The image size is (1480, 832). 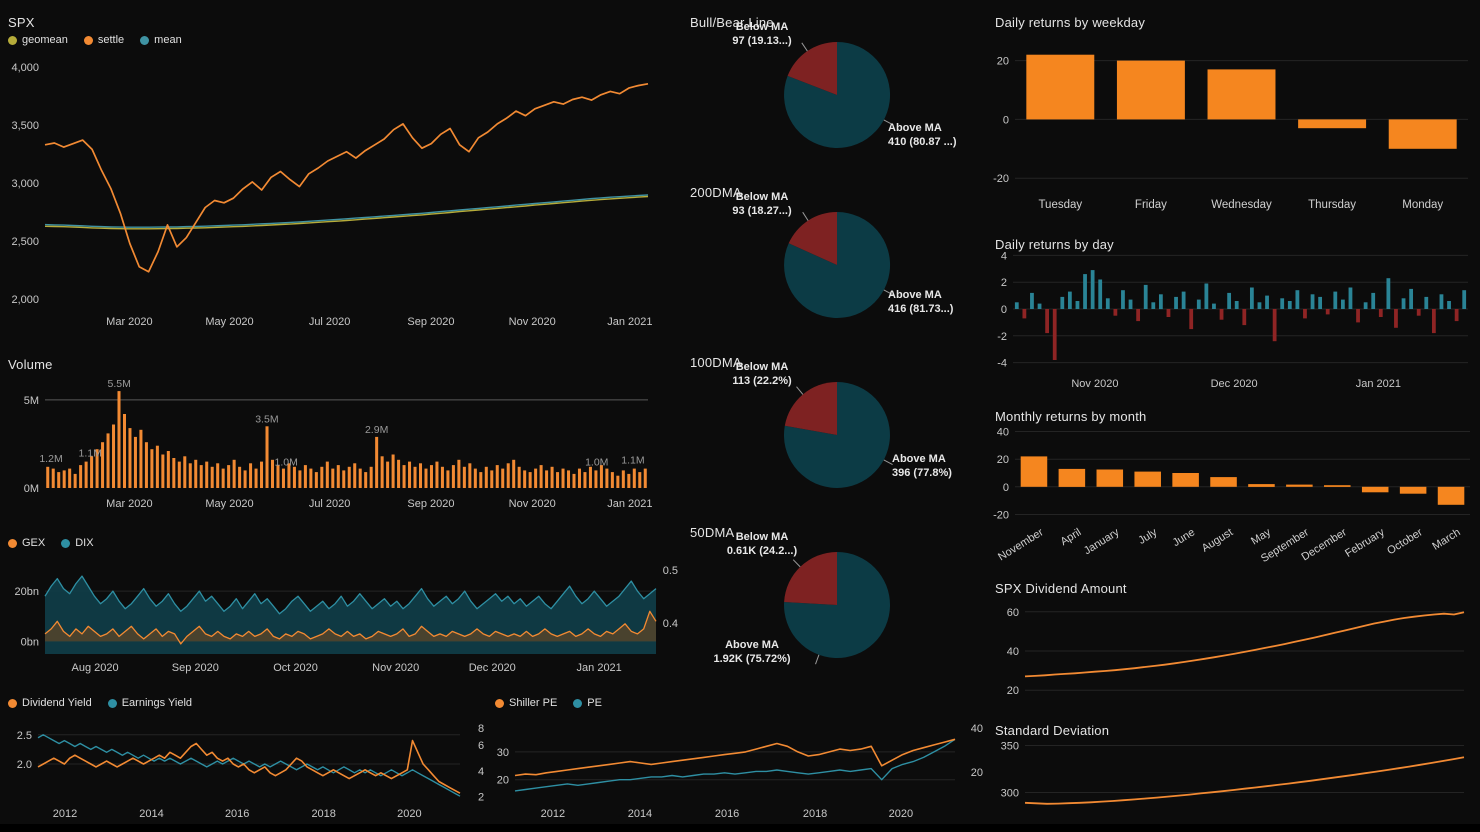 What do you see at coordinates (295, 668) in the screenshot?
I see `svg-text: Oct 2020` at bounding box center [295, 668].